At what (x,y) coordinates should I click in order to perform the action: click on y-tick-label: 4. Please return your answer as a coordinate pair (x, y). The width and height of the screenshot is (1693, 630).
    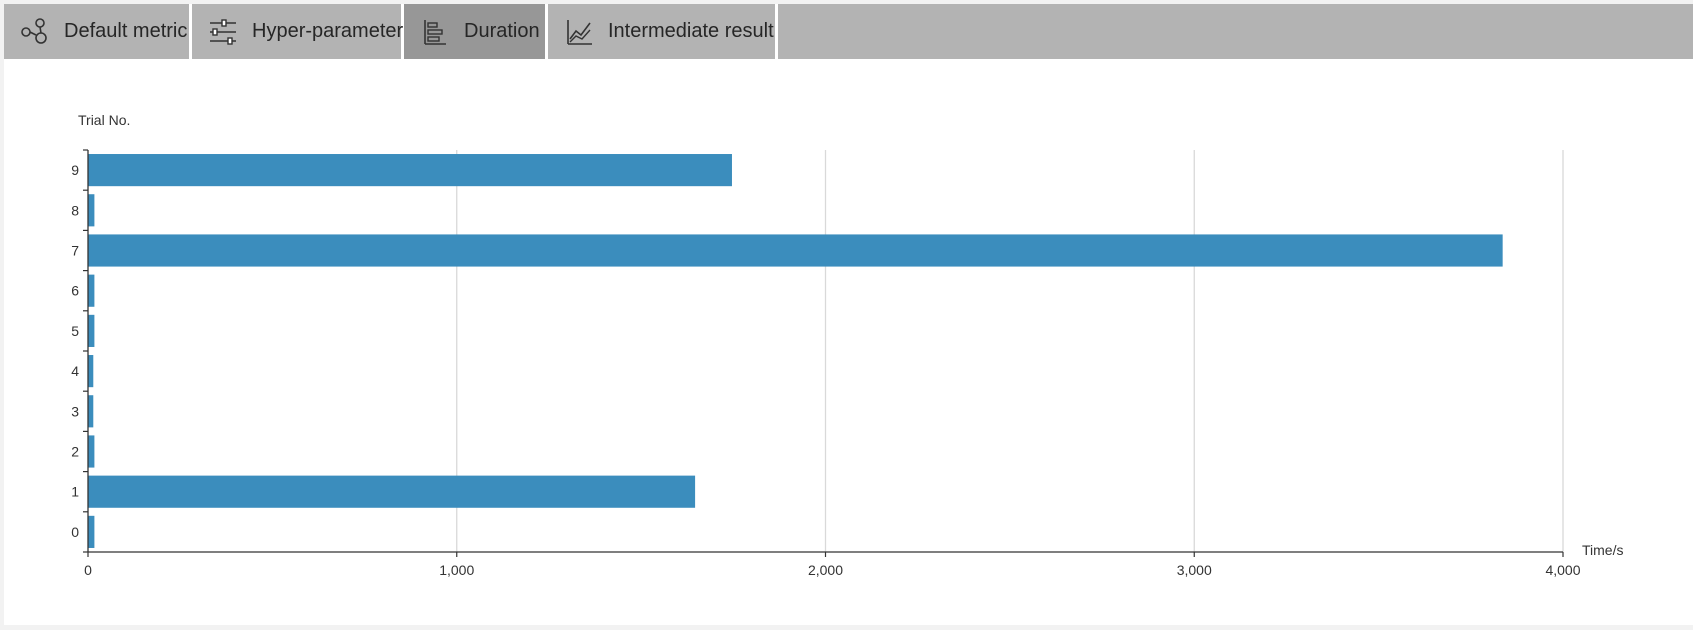
    Looking at the image, I should click on (75, 371).